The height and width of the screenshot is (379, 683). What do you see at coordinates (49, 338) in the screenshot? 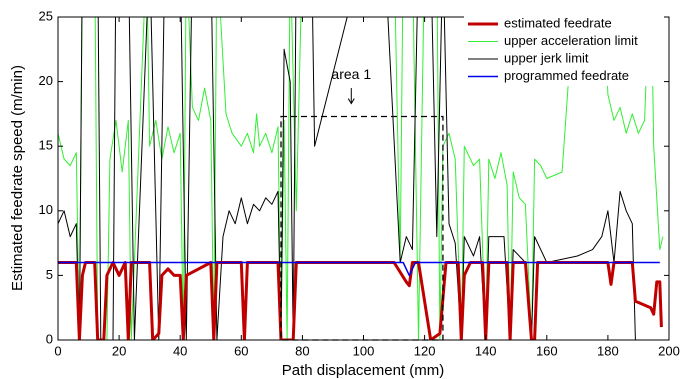
I see `y-tick-label: 0` at bounding box center [49, 338].